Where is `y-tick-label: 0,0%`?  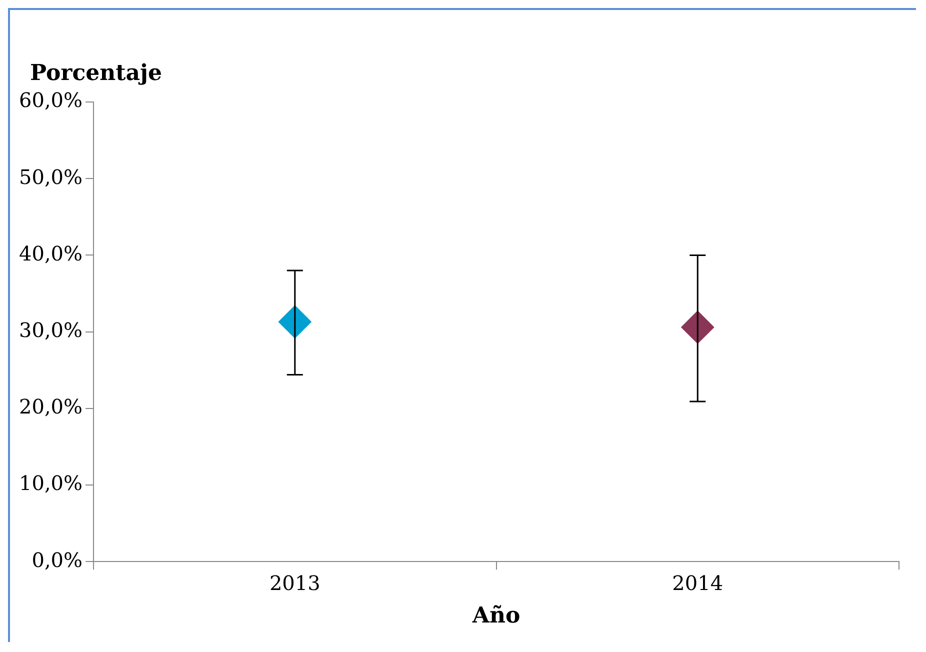
y-tick-label: 0,0% is located at coordinates (57, 560).